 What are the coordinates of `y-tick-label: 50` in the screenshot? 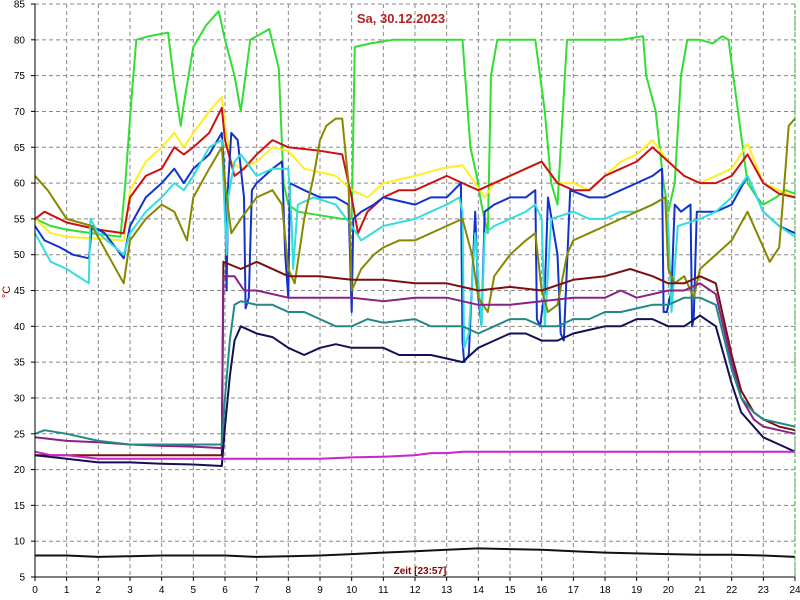 It's located at (20, 255).